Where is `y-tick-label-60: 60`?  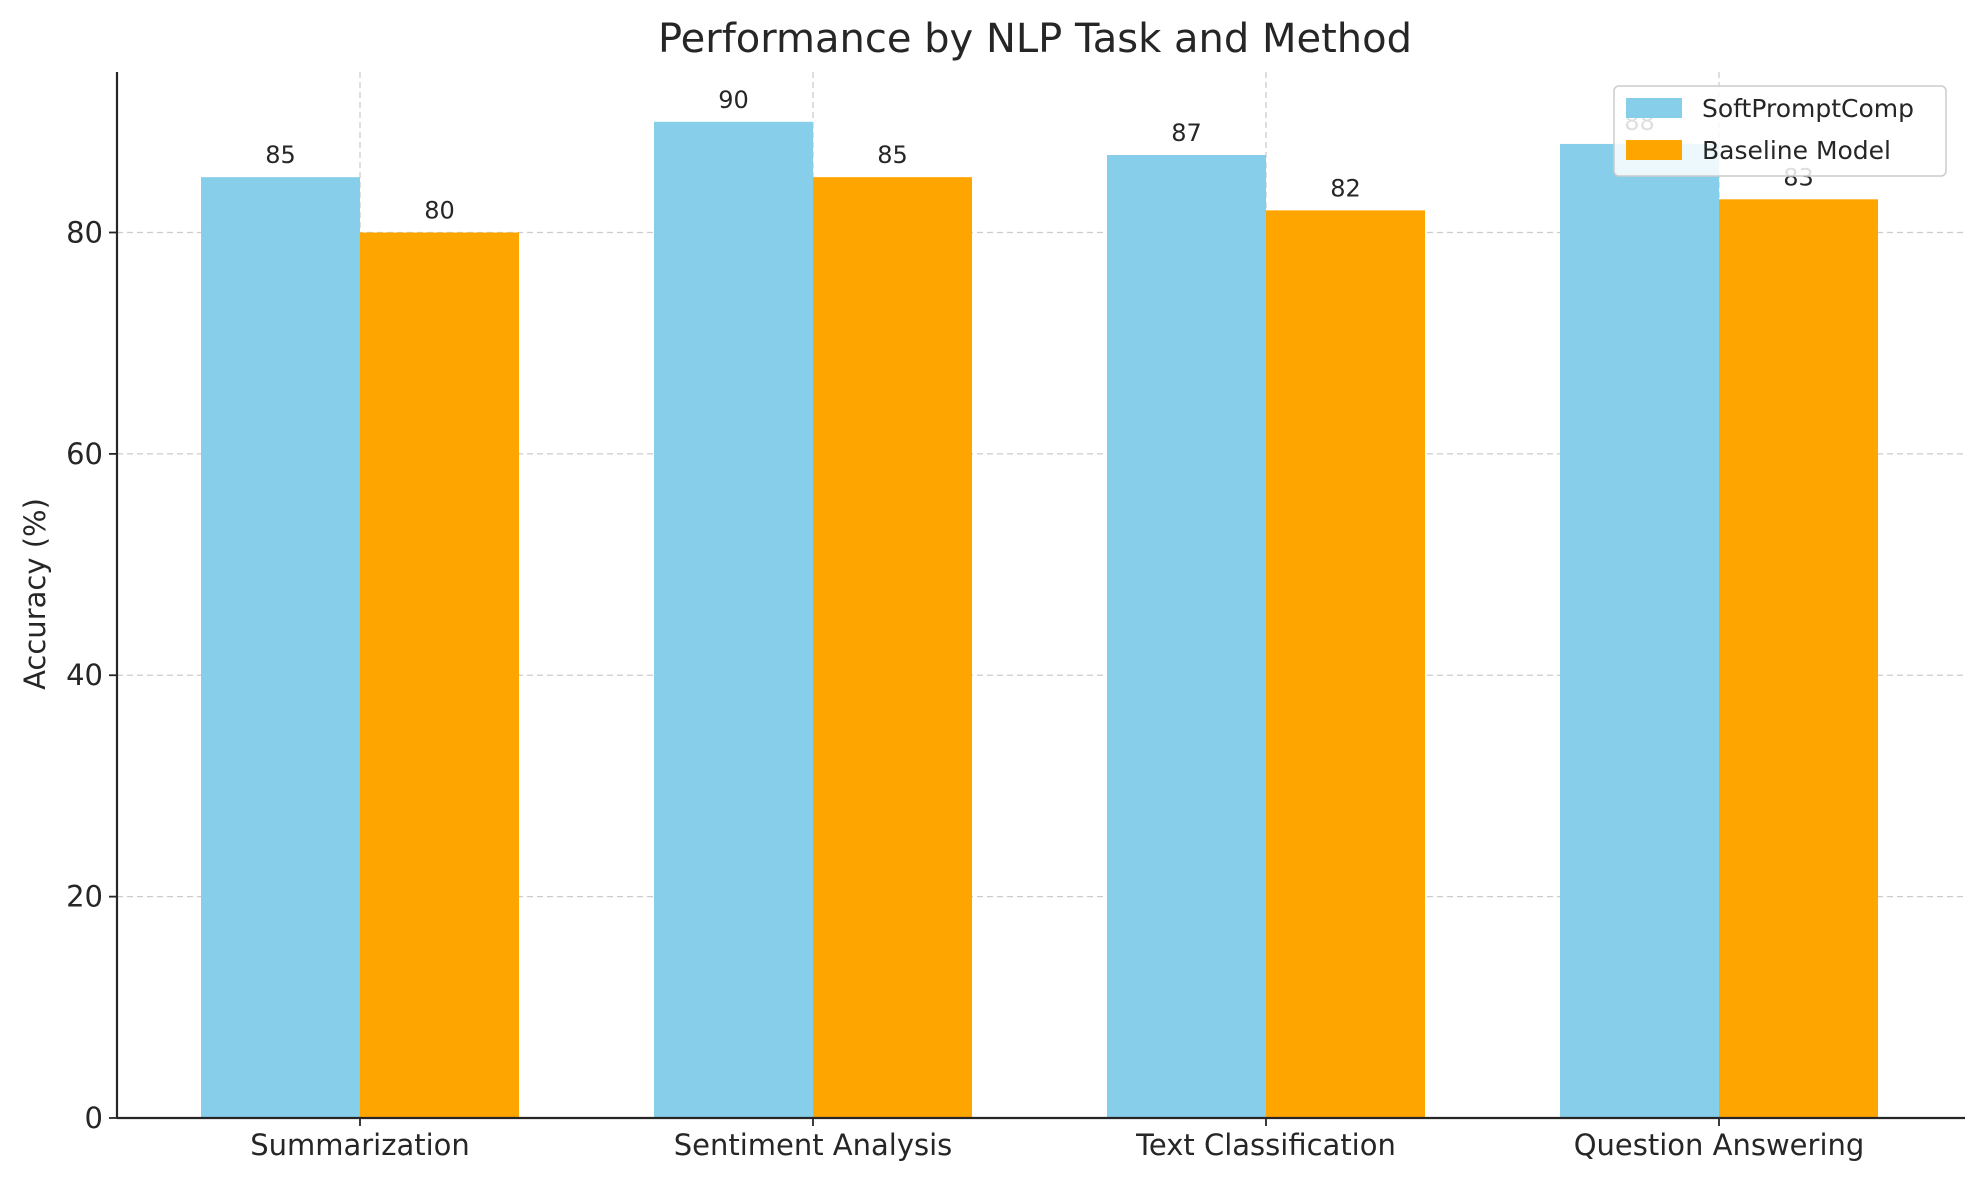
y-tick-label-60: 60 is located at coordinates (84, 454).